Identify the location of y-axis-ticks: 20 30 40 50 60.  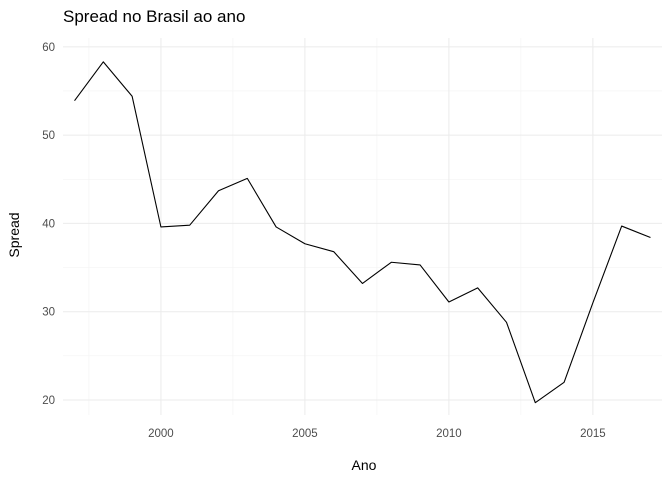
(48, 224).